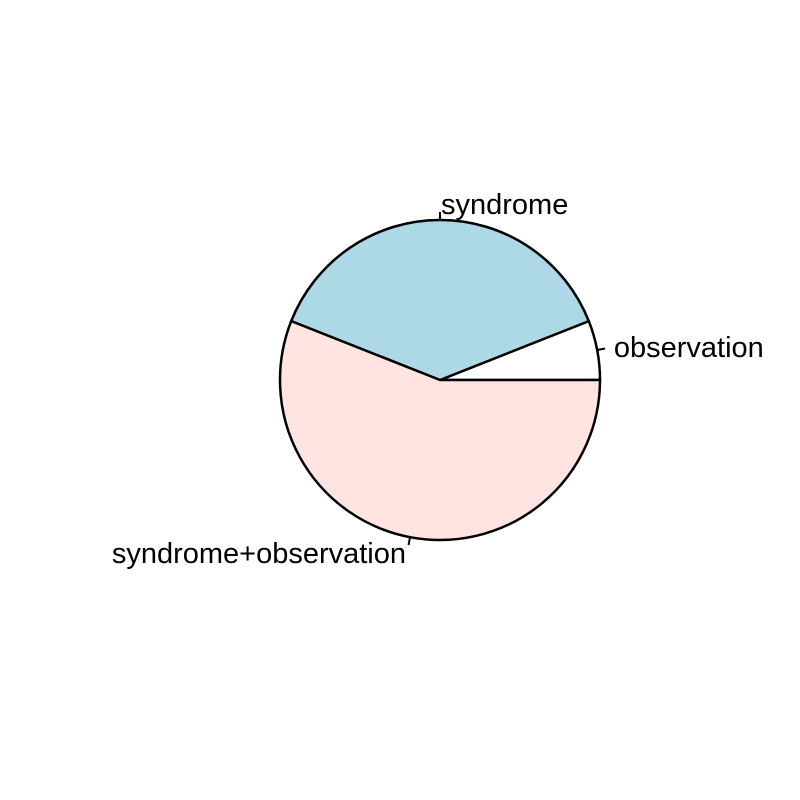  Describe the element at coordinates (440, 300) in the screenshot. I see `pie-slice-syndrome` at that location.